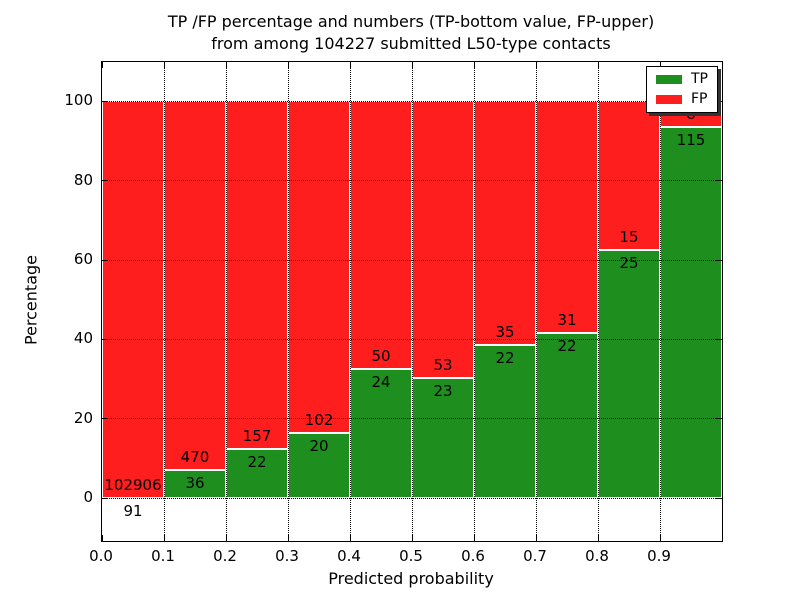  I want to click on y-tick-label: 60, so click(83, 259).